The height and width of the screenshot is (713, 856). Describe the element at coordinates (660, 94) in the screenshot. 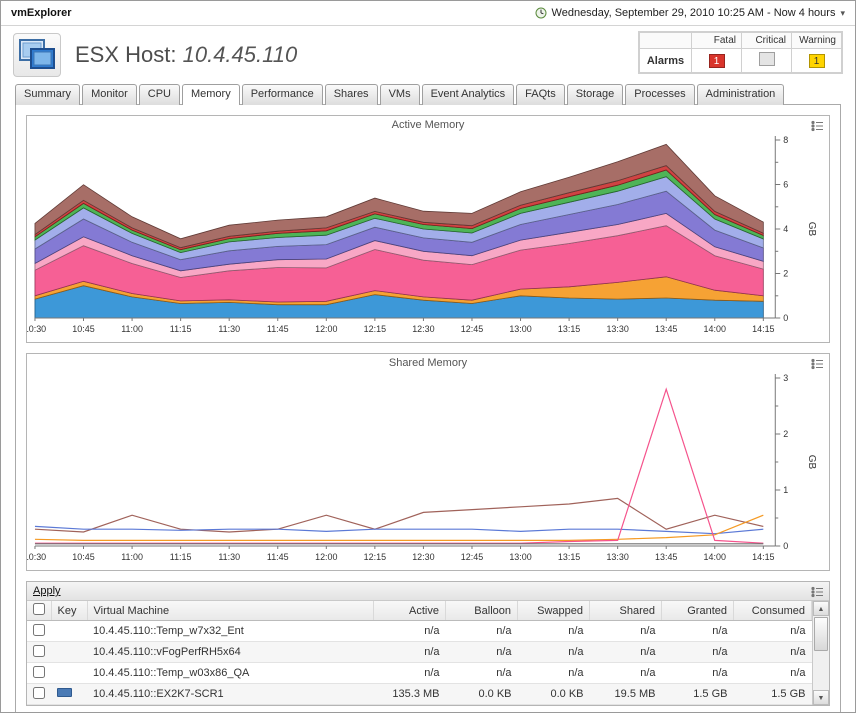

I see `tab-processes: Processes` at that location.